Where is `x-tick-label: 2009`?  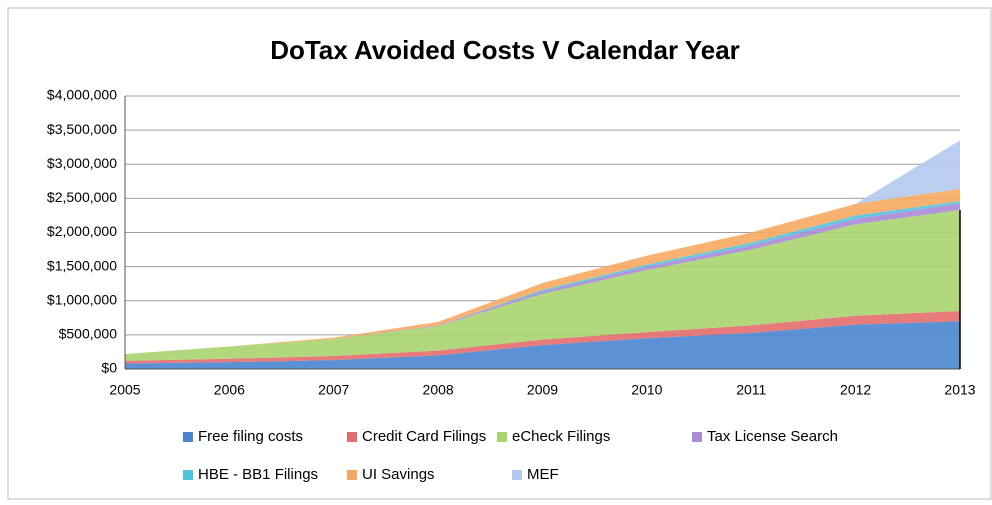 x-tick-label: 2009 is located at coordinates (542, 390).